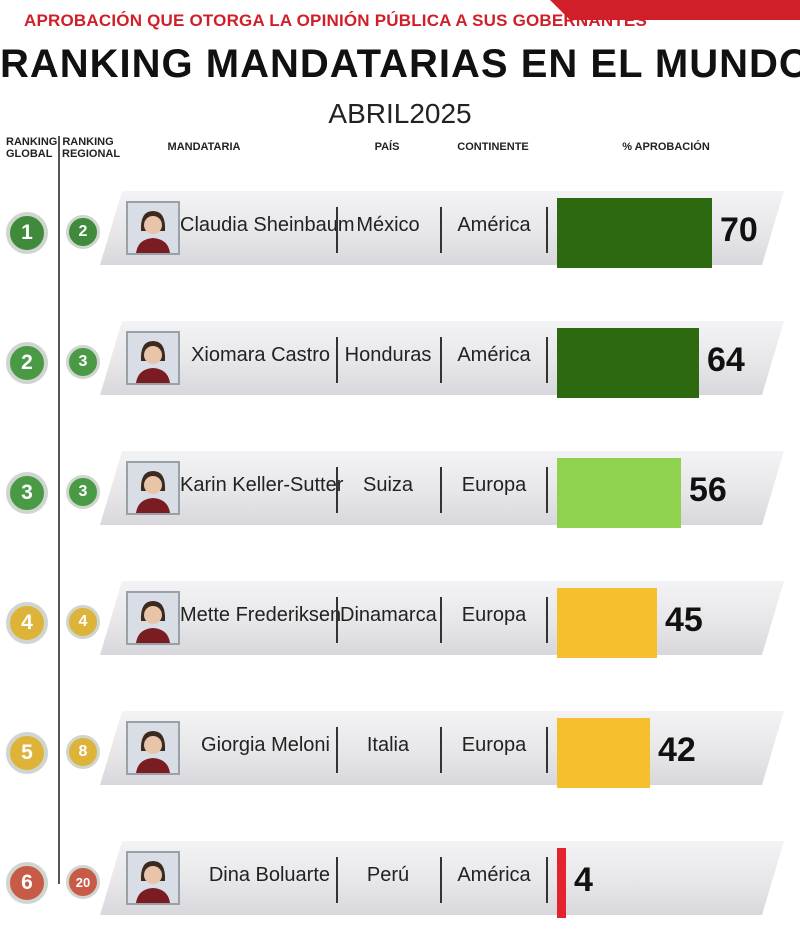 The height and width of the screenshot is (938, 800). Describe the element at coordinates (493, 147) in the screenshot. I see `column-header-continent: CONTINENTE` at that location.